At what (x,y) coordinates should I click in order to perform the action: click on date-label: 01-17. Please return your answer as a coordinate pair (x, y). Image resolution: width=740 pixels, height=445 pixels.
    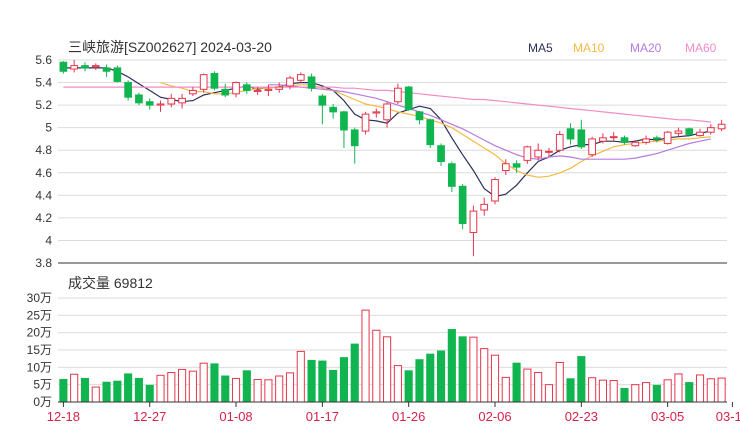
    Looking at the image, I should click on (322, 416).